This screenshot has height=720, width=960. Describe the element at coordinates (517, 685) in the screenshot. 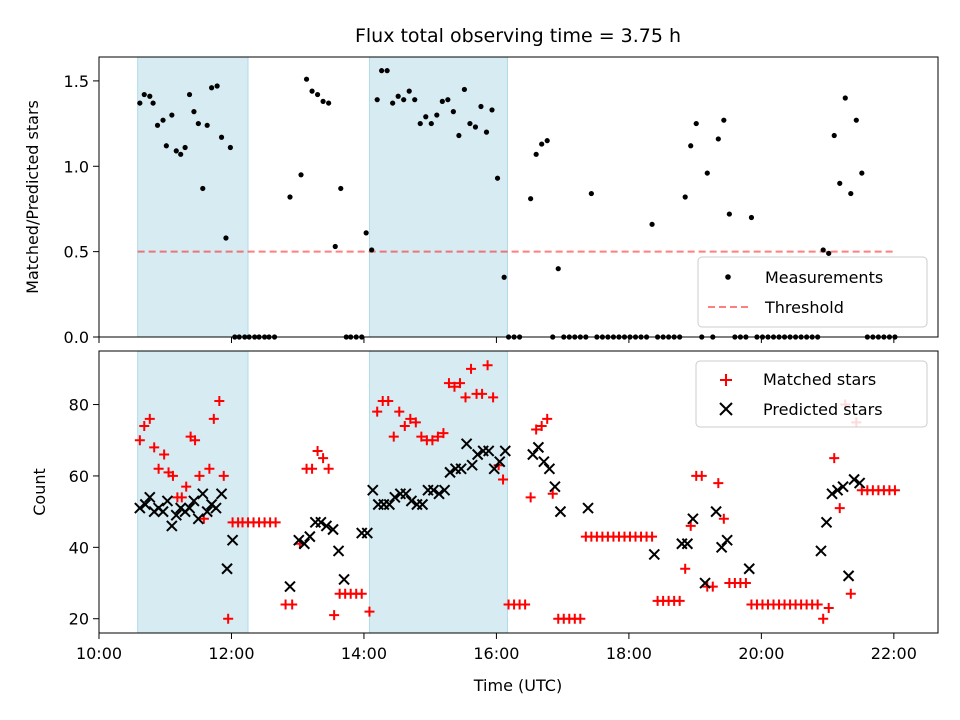

I see `x-axis-label: Time (UTC)` at that location.